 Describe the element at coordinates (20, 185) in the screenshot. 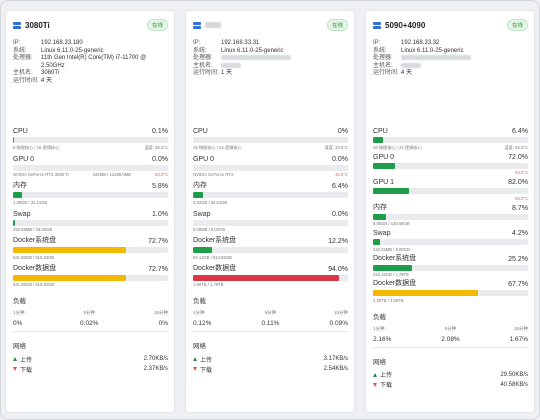

I see `metric-label: 内存` at that location.